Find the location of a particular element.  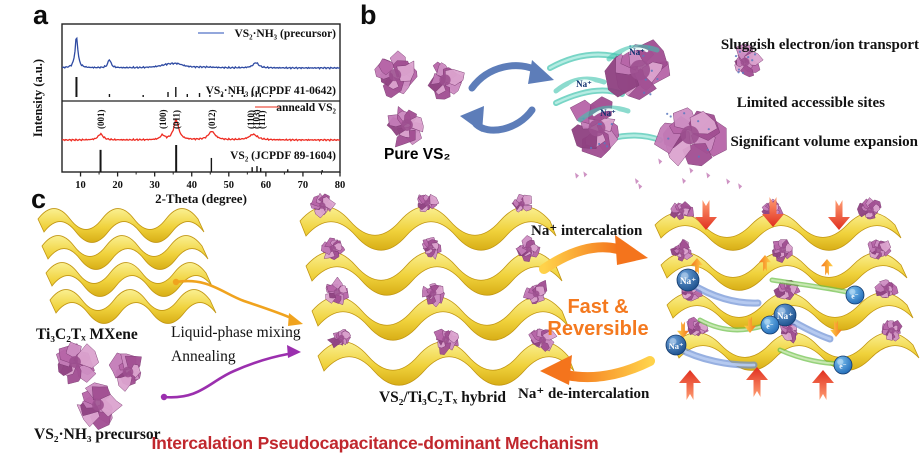

hkl-label: (111) is located at coordinates (262, 119).